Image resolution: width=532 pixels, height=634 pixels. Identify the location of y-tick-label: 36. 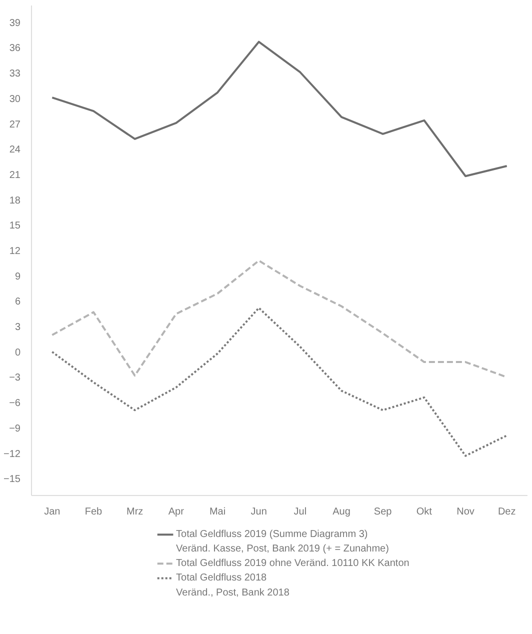
(15, 48).